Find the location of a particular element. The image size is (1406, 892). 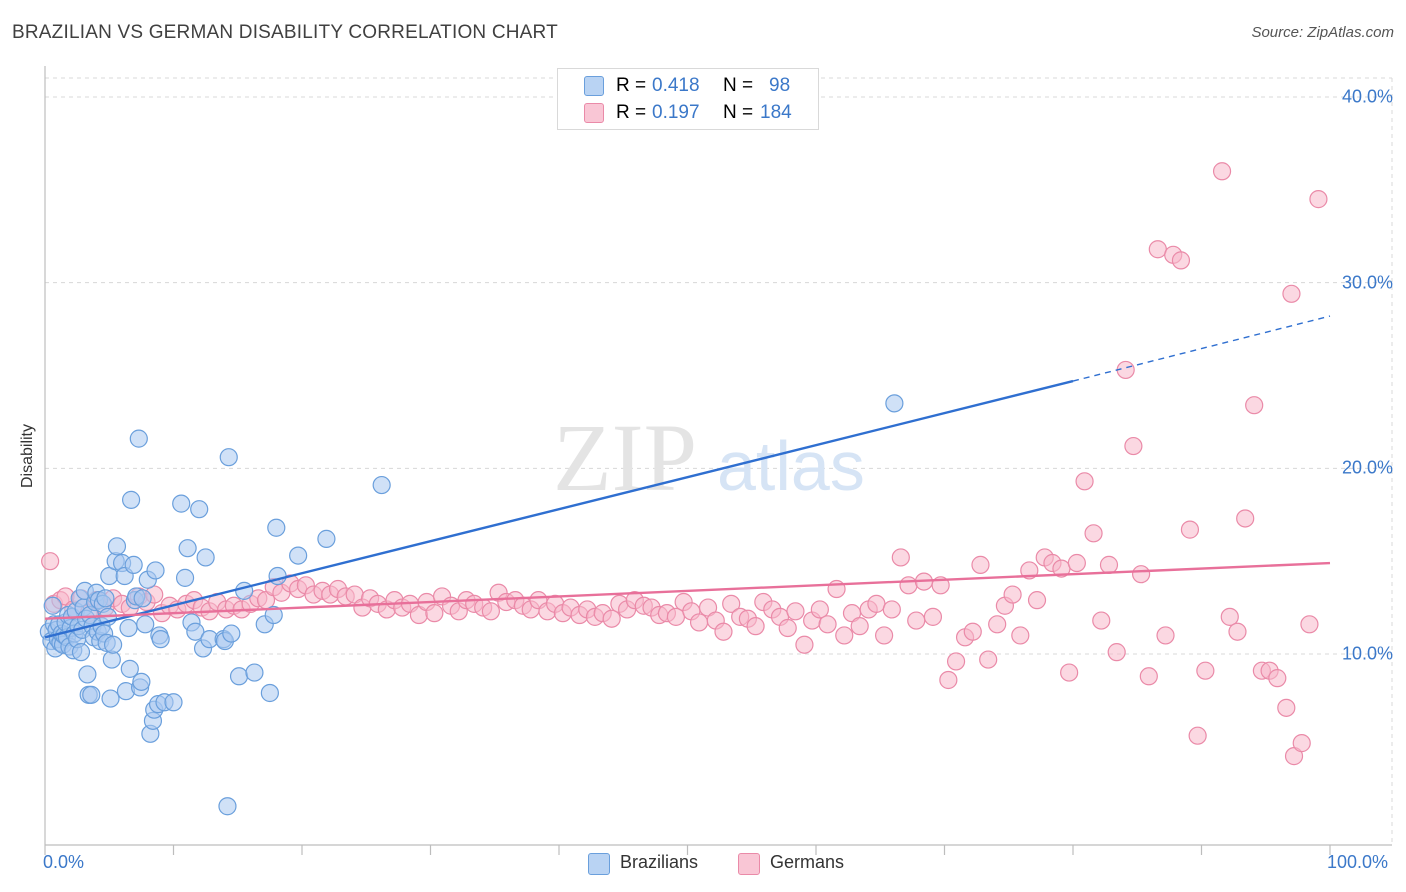

stat-r-value-1: 0.418 is located at coordinates (676, 85).